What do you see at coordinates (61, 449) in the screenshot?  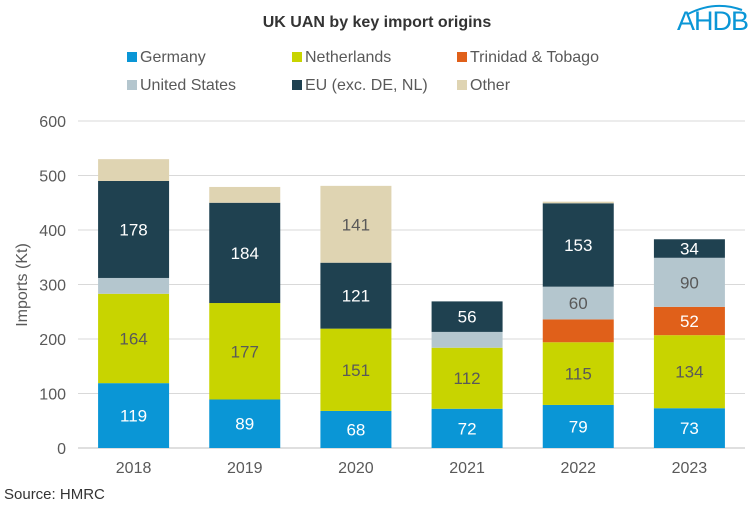 I see `y-tick-label: 0` at bounding box center [61, 449].